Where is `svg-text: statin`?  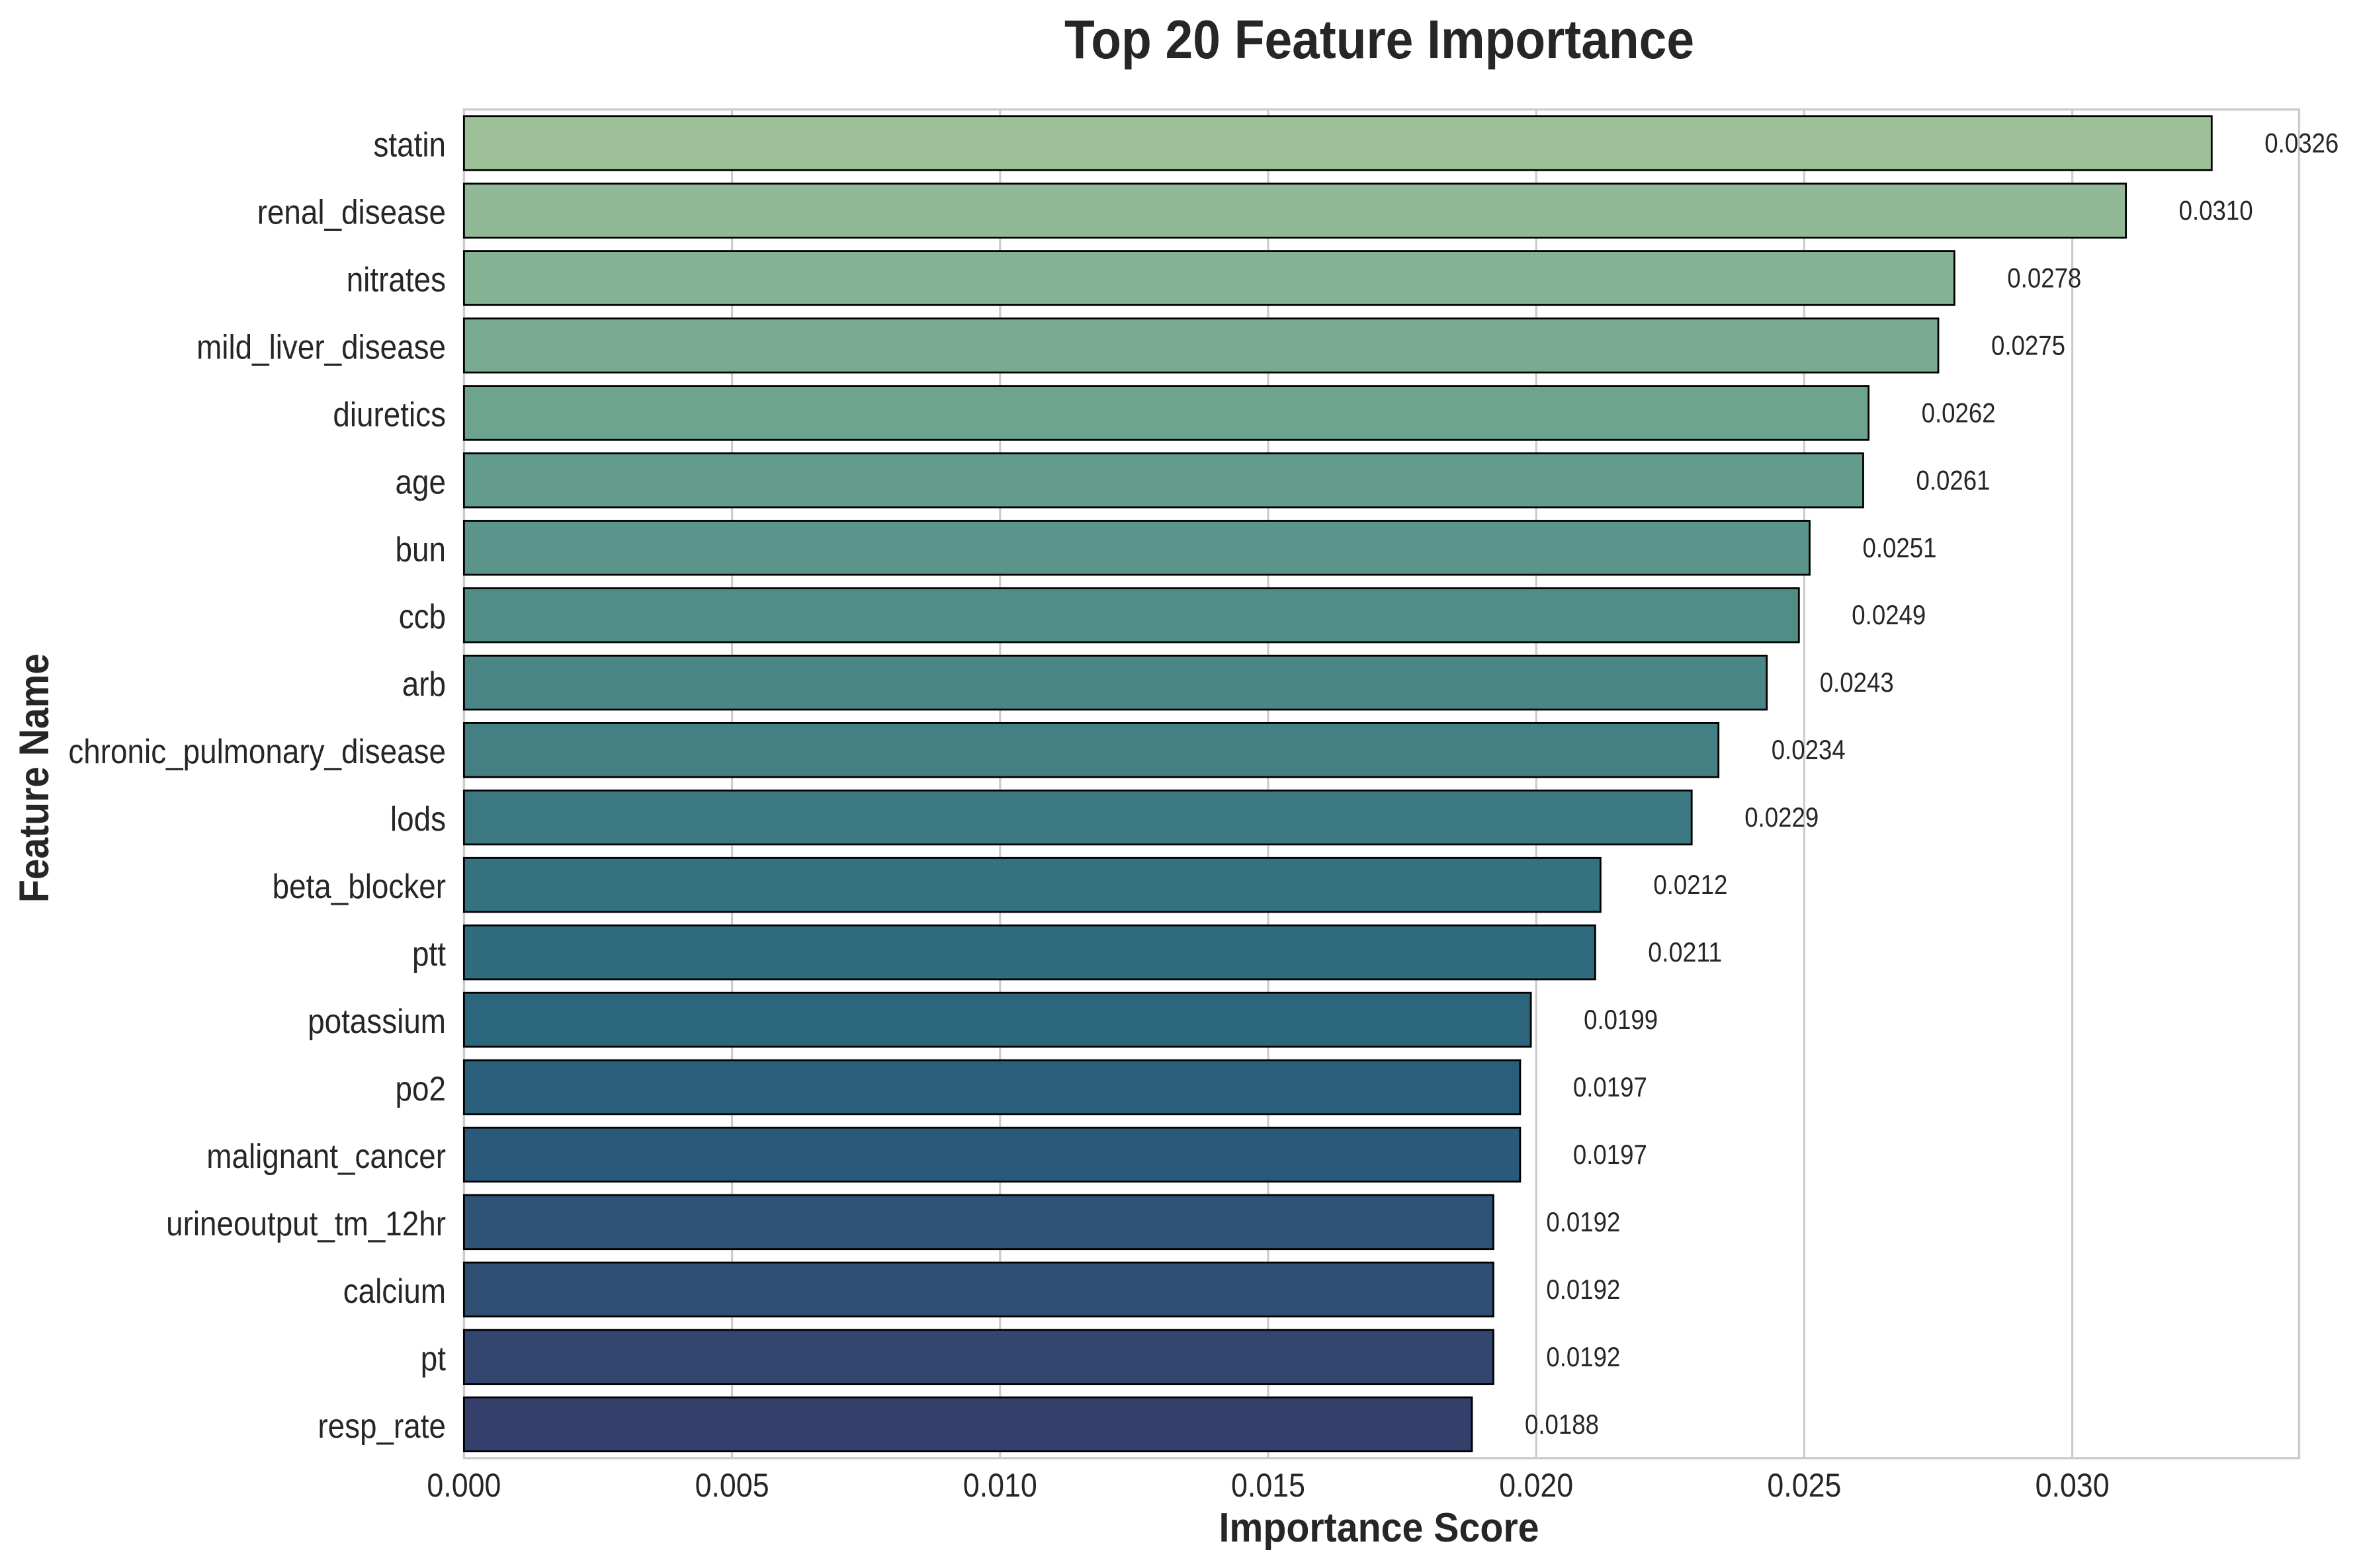
svg-text: statin is located at coordinates (410, 145).